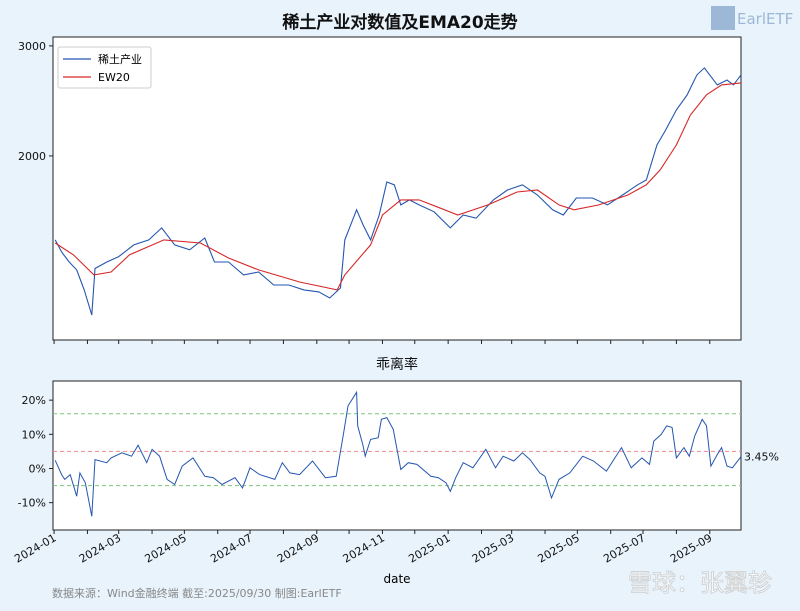 This screenshot has width=800, height=611. I want to click on logo-text: EarlETF, so click(765, 19).